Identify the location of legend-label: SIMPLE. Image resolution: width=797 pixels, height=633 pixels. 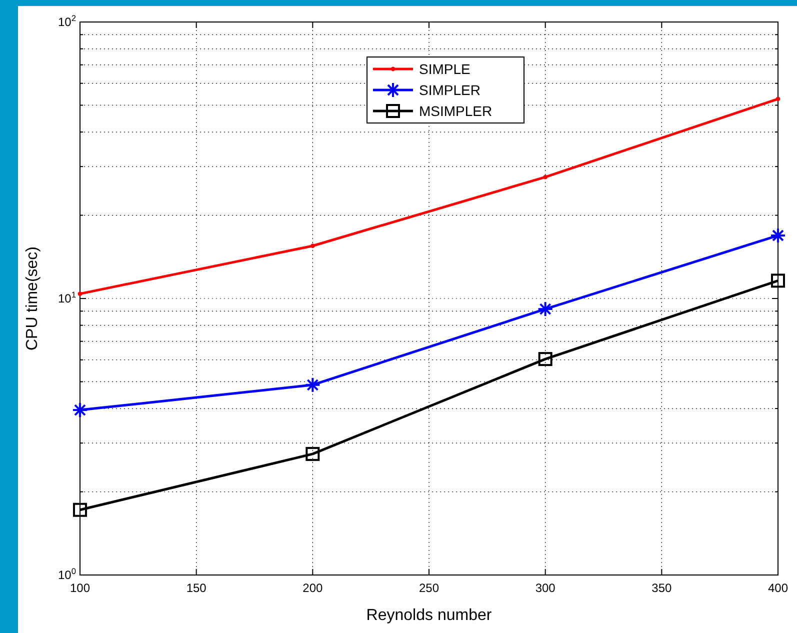
(444, 69).